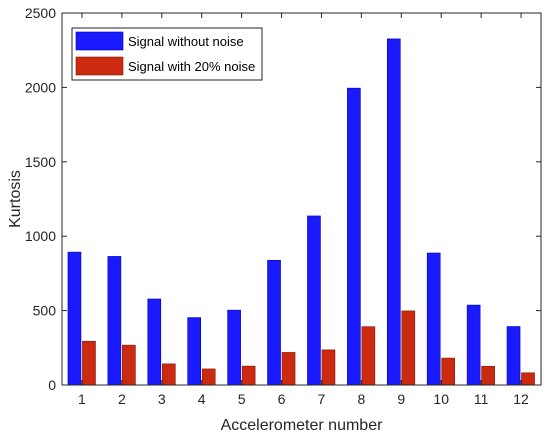 The image size is (550, 439). Describe the element at coordinates (521, 399) in the screenshot. I see `x-tick-label-12: 12` at that location.